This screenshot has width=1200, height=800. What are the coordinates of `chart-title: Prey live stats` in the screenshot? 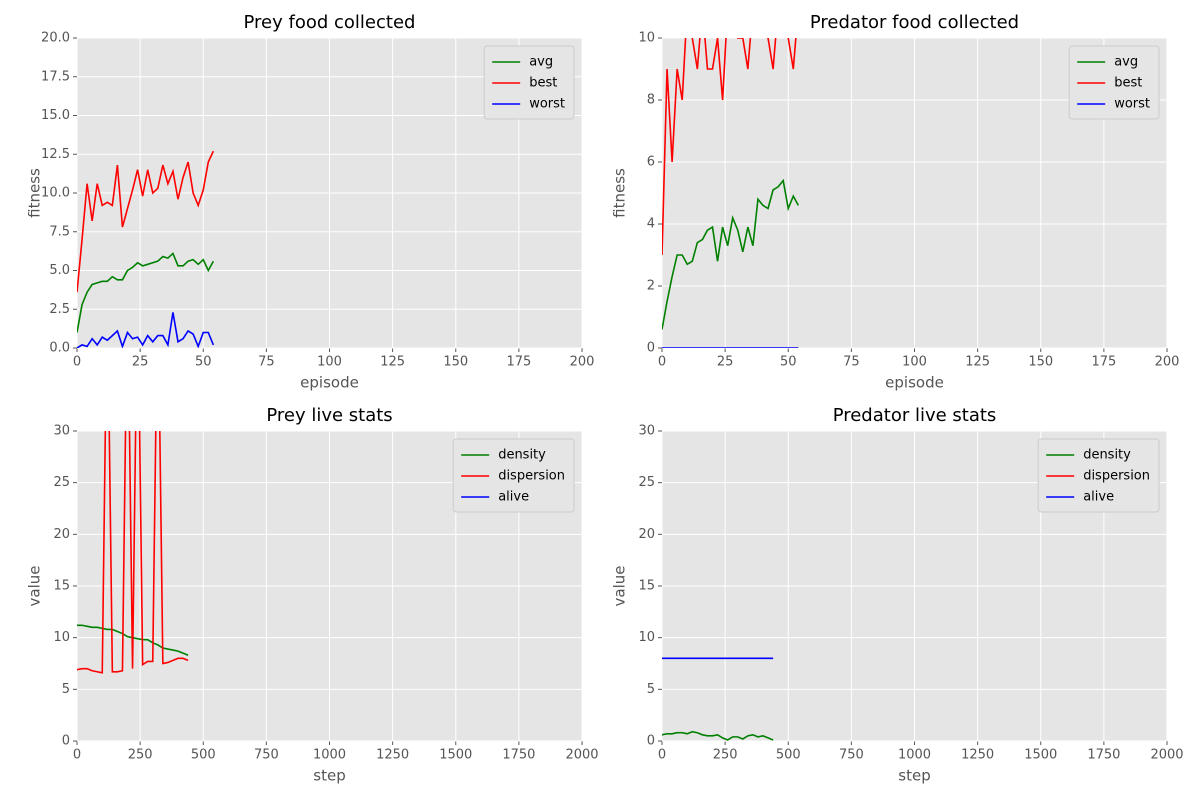 It's located at (329, 415).